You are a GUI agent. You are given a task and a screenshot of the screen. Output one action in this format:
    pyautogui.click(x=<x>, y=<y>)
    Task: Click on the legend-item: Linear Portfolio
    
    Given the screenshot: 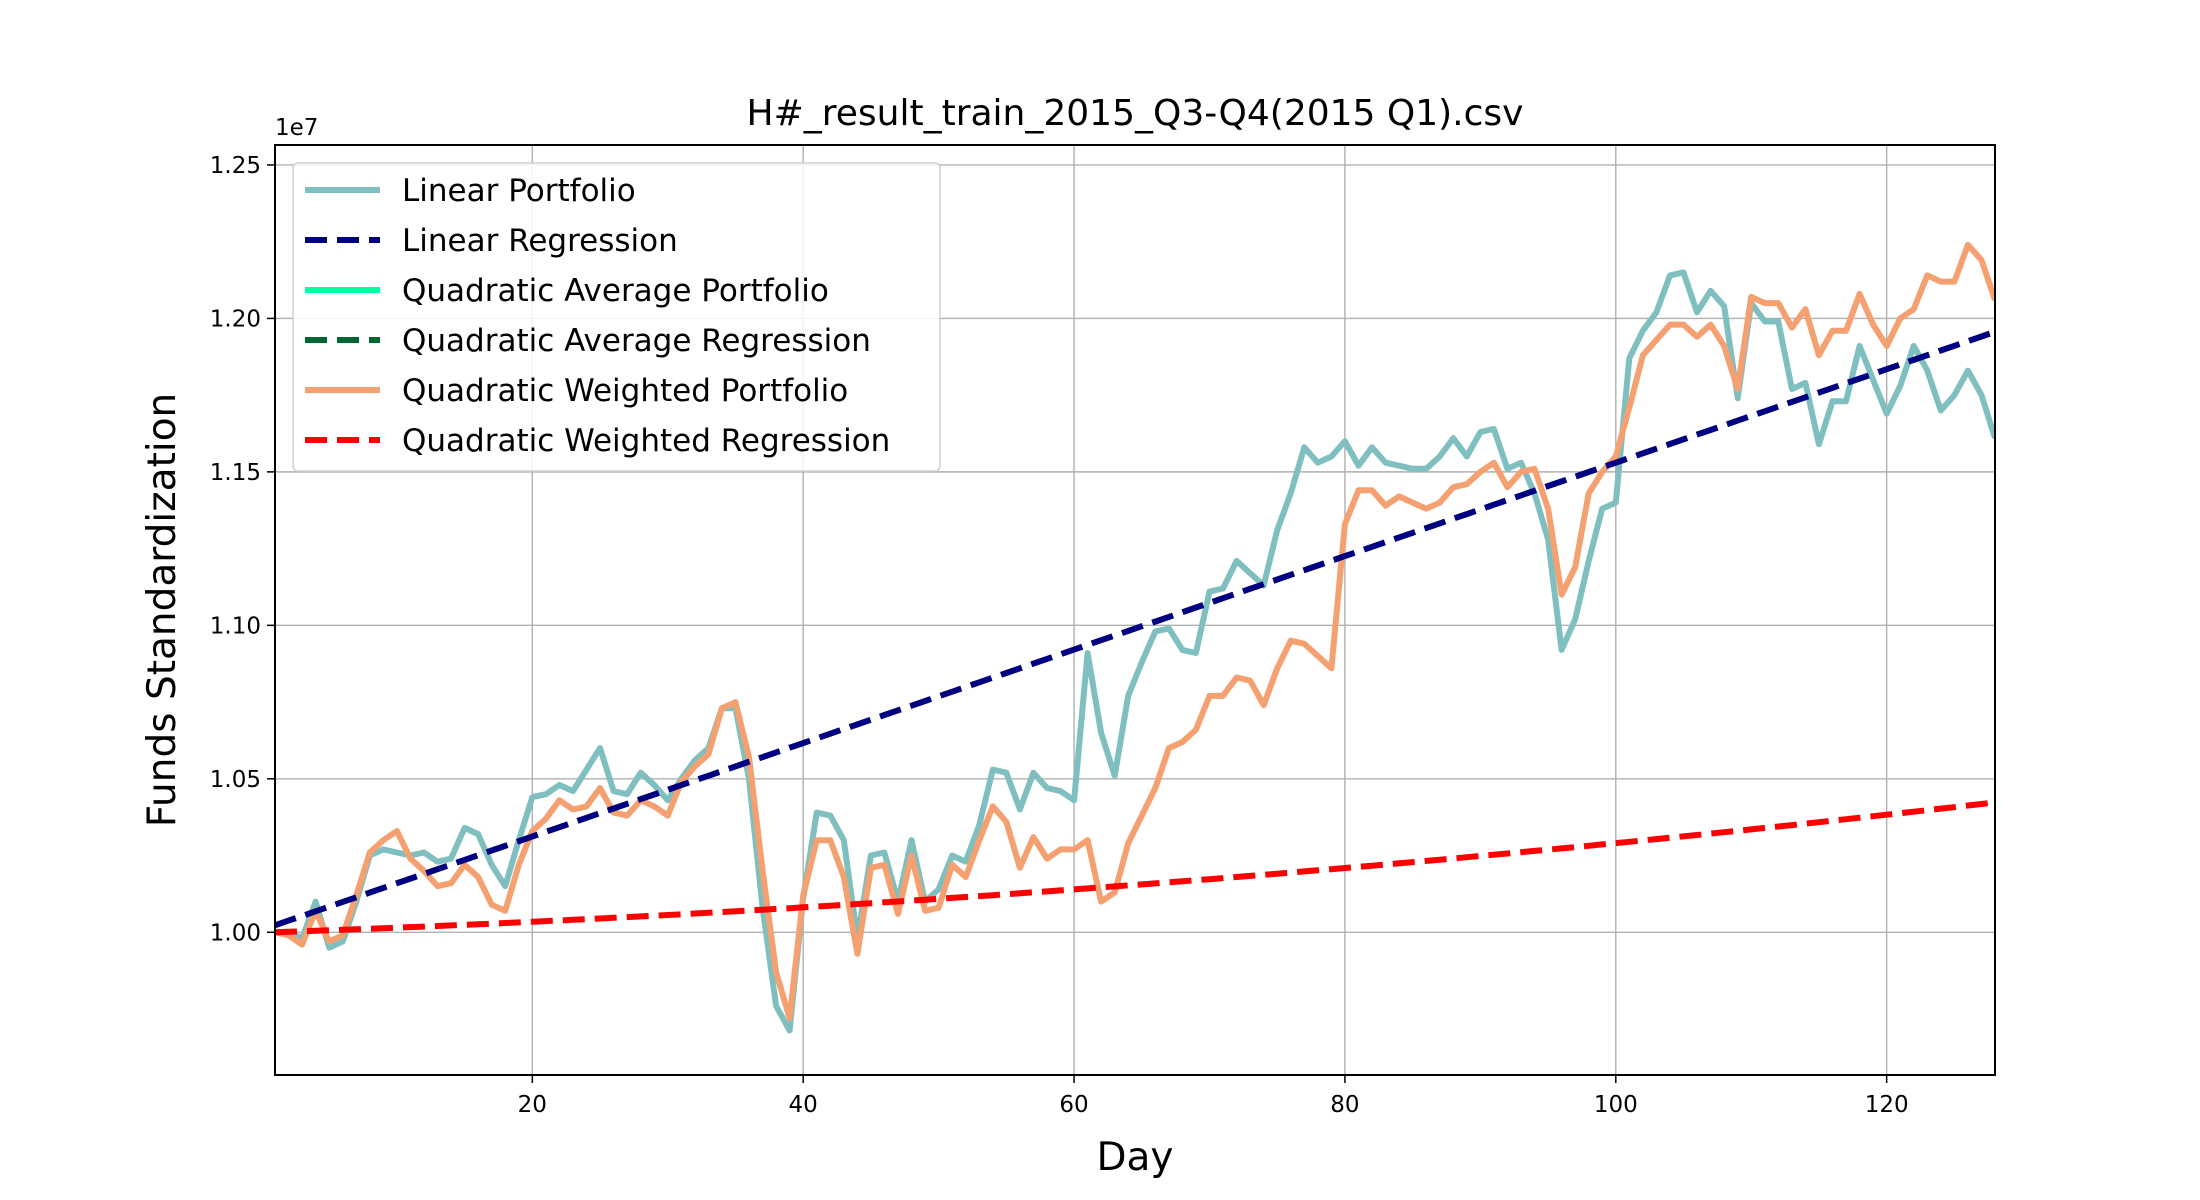 What is the action you would take?
    pyautogui.click(x=470, y=191)
    